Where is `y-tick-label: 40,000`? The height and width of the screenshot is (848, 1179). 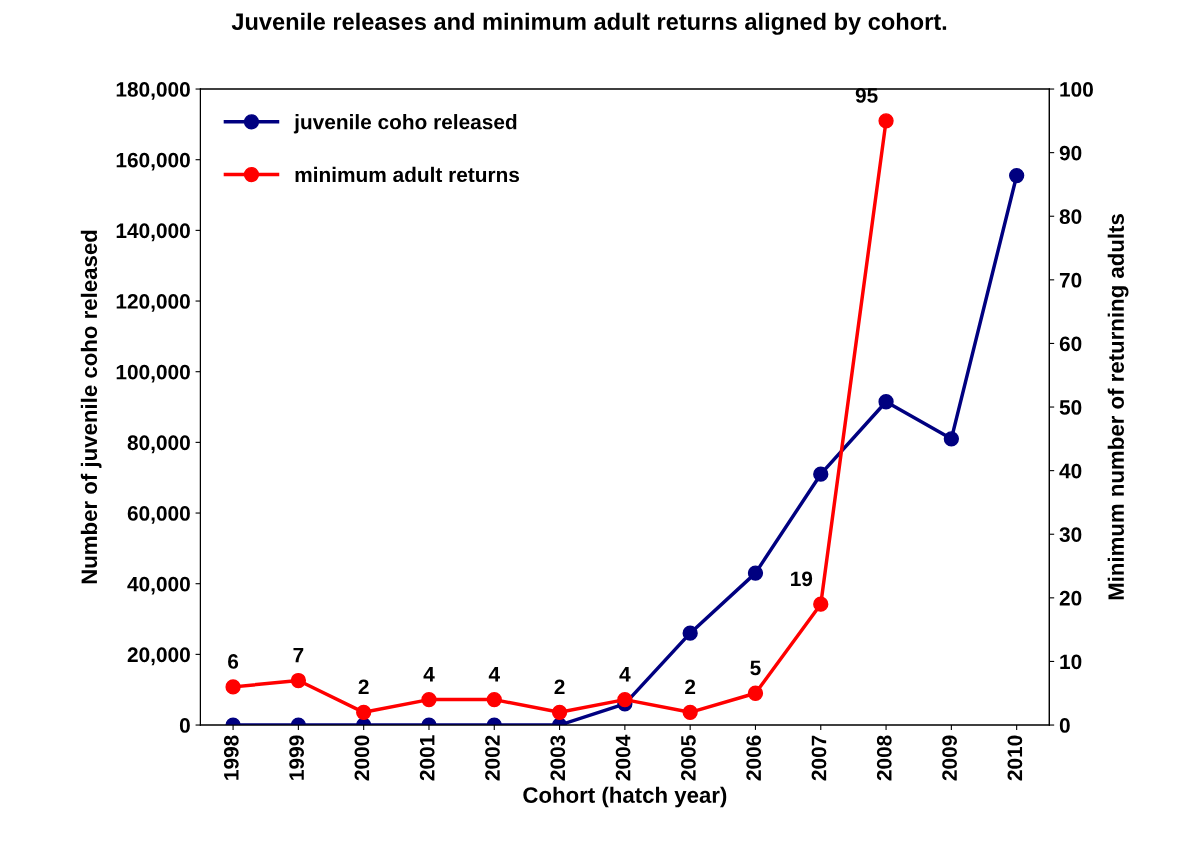
y-tick-label: 40,000 is located at coordinates (158, 585).